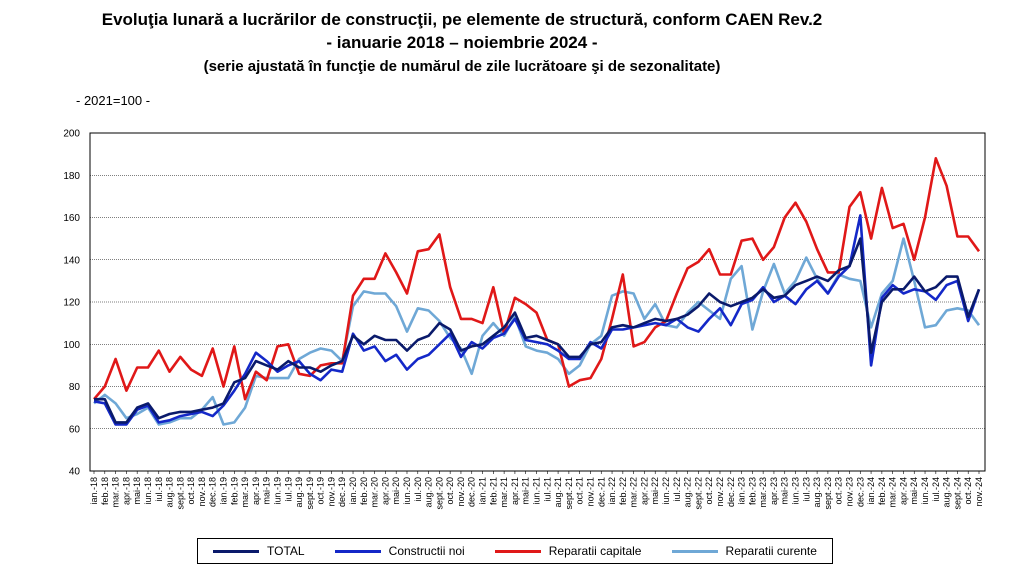 The image size is (1024, 587). I want to click on y-tick-label: 120, so click(71, 303).